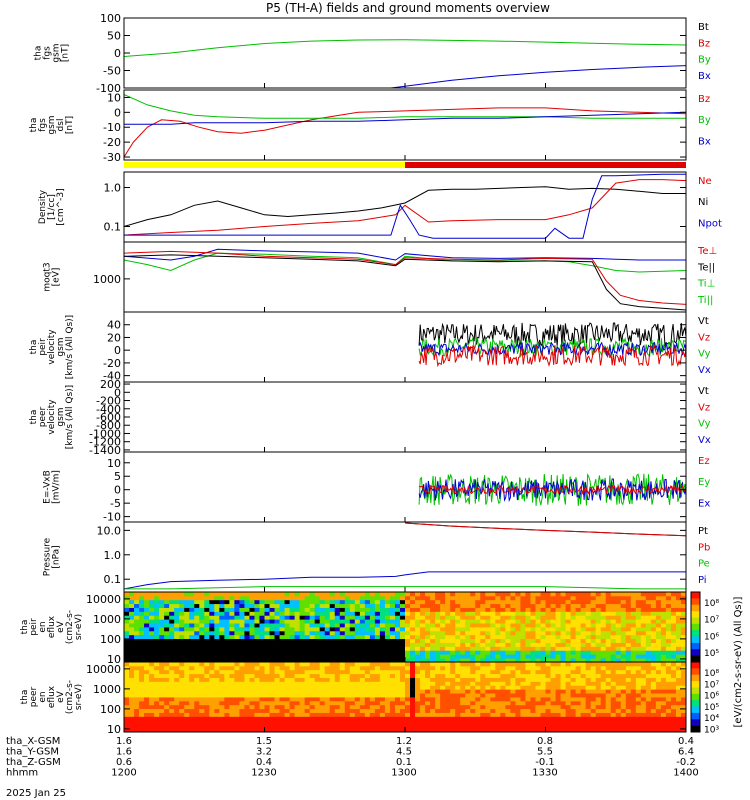  Describe the element at coordinates (695, 684) in the screenshot. I see `colorbar-cell` at that location.